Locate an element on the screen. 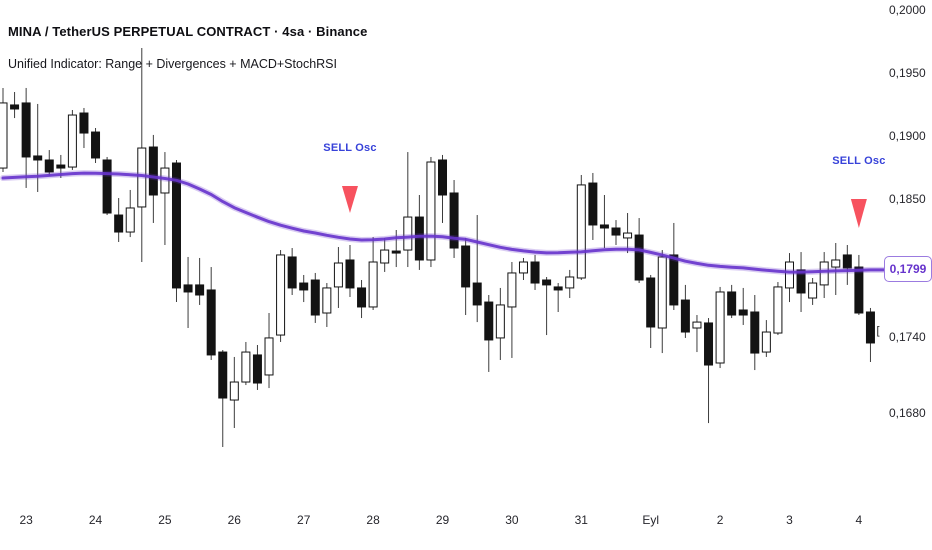  last-bar-marker: [ is located at coordinates (878, 331).